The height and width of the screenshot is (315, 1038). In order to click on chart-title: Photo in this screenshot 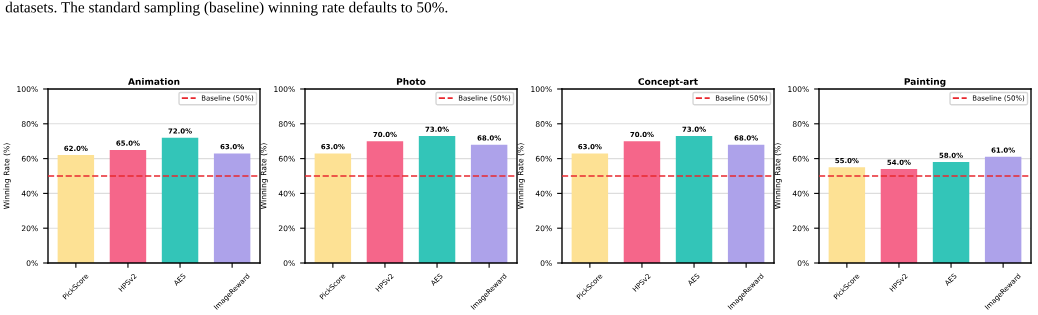, I will do `click(411, 81)`.